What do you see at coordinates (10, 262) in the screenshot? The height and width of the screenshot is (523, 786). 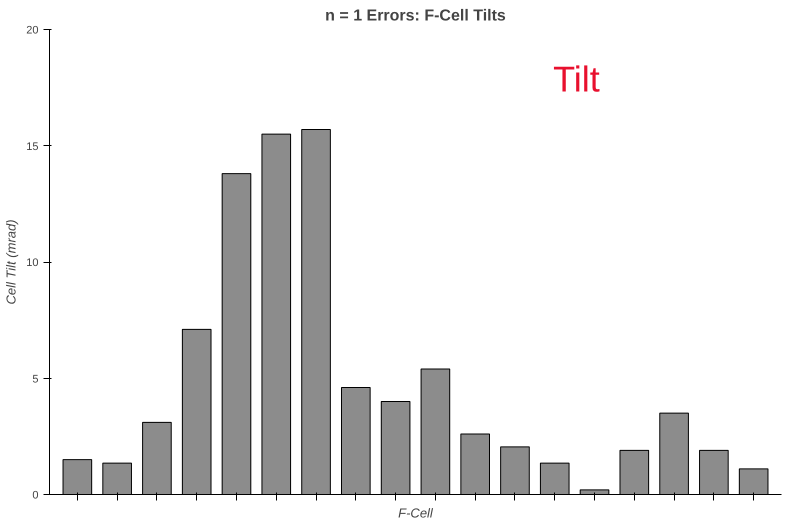 I see `y-axis-title: Cell Tilt (mrad)` at bounding box center [10, 262].